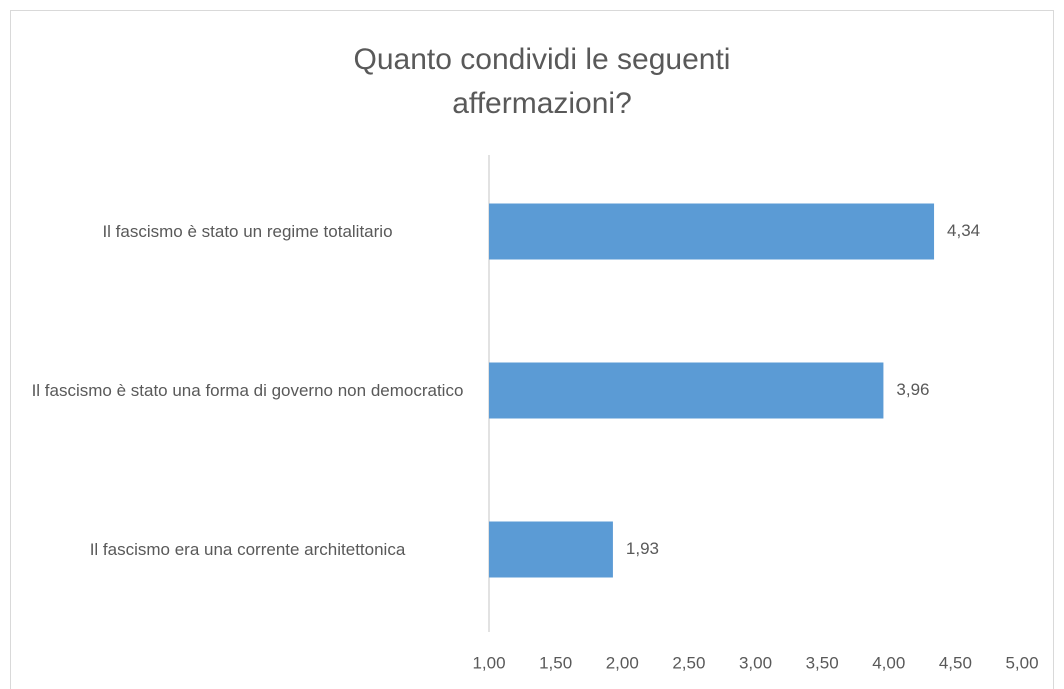 The height and width of the screenshot is (689, 1064). Describe the element at coordinates (755, 662) in the screenshot. I see `x-tick-label: 3,00` at that location.